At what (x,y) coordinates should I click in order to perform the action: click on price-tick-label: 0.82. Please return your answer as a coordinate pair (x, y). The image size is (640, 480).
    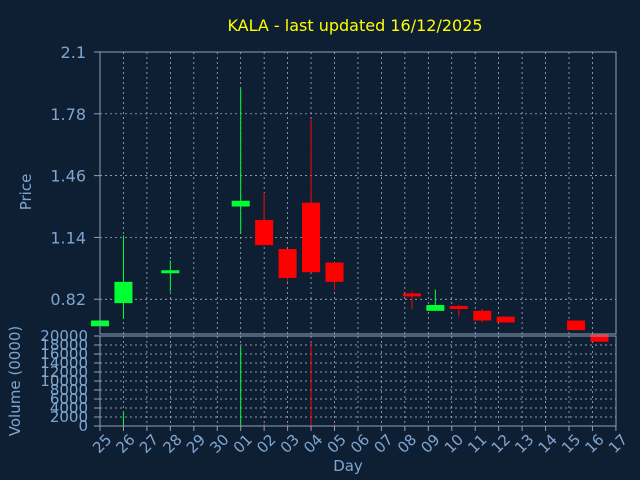
    Looking at the image, I should click on (68, 299).